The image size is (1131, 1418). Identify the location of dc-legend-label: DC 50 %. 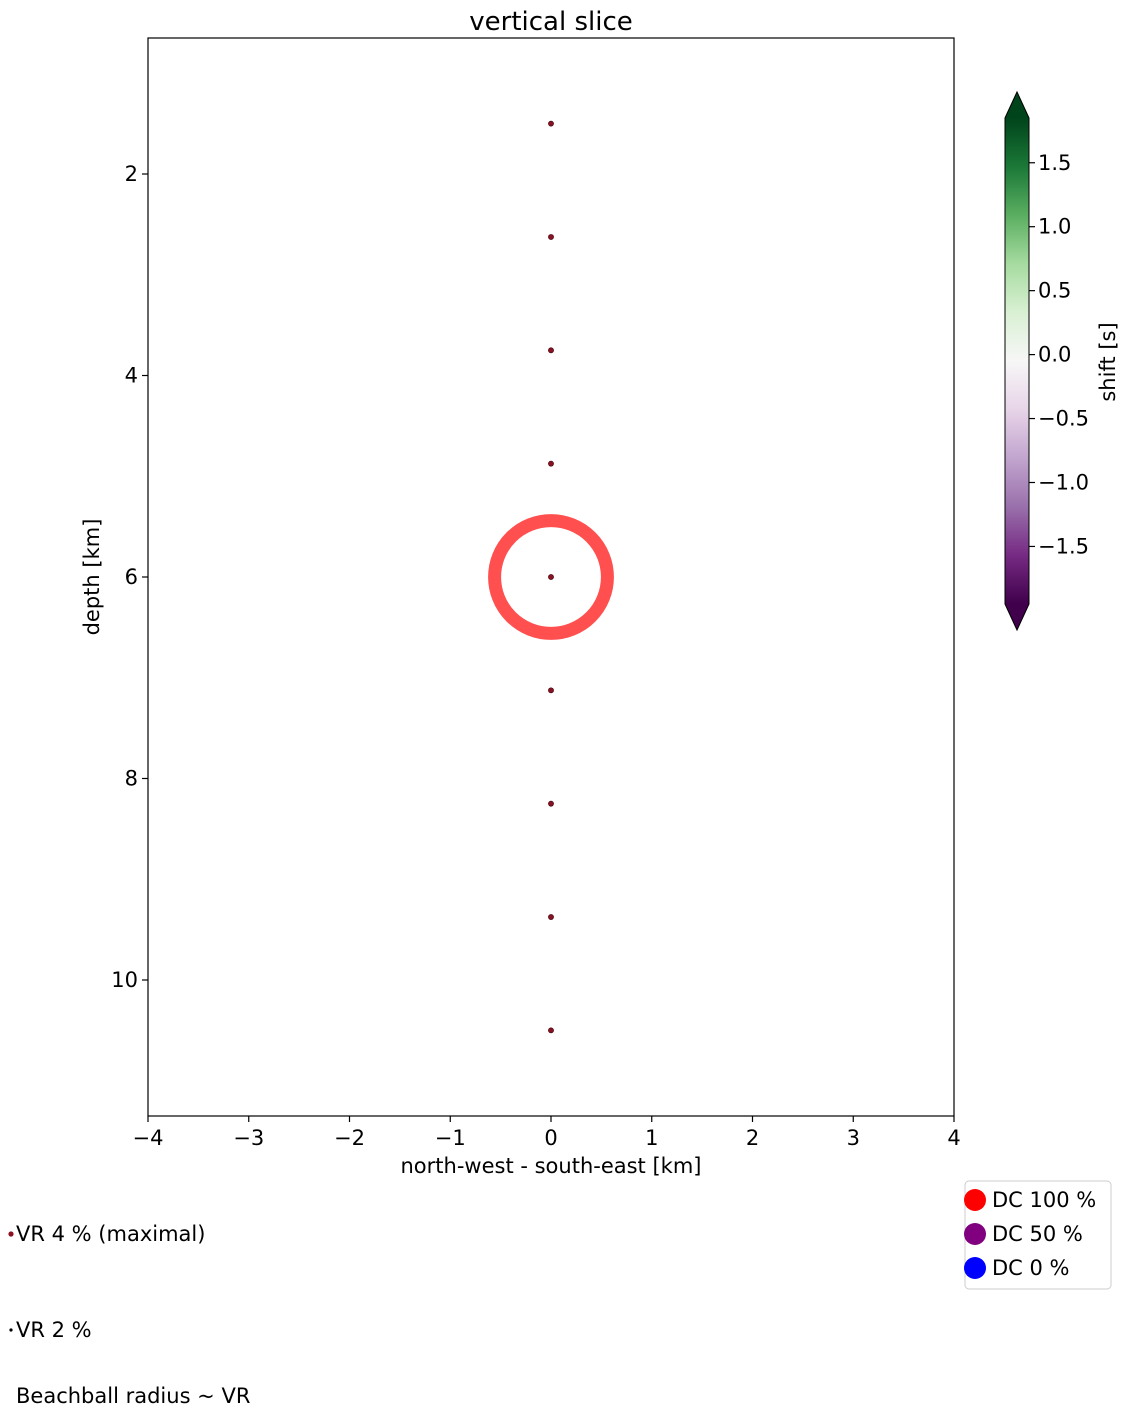
(1037, 1234).